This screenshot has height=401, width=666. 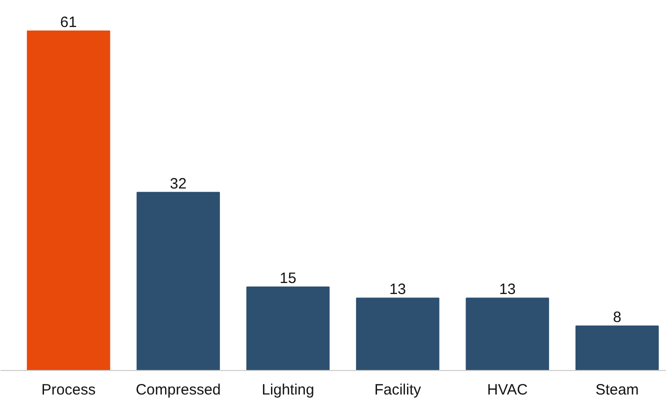 What do you see at coordinates (288, 279) in the screenshot?
I see `data-label: 15` at bounding box center [288, 279].